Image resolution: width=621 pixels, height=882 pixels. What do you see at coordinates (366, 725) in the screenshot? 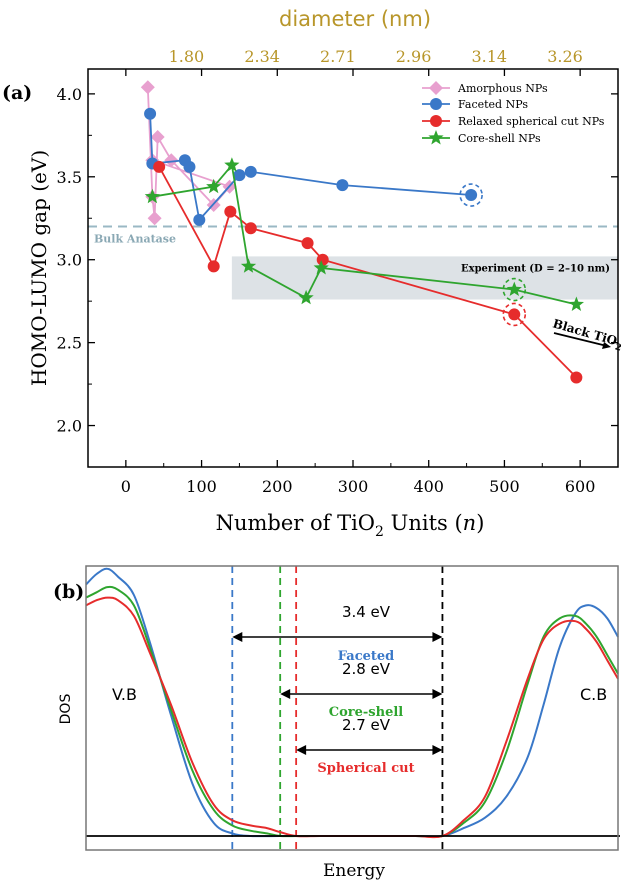
I see `gap-value-spherical: 2.7 eV` at bounding box center [366, 725].